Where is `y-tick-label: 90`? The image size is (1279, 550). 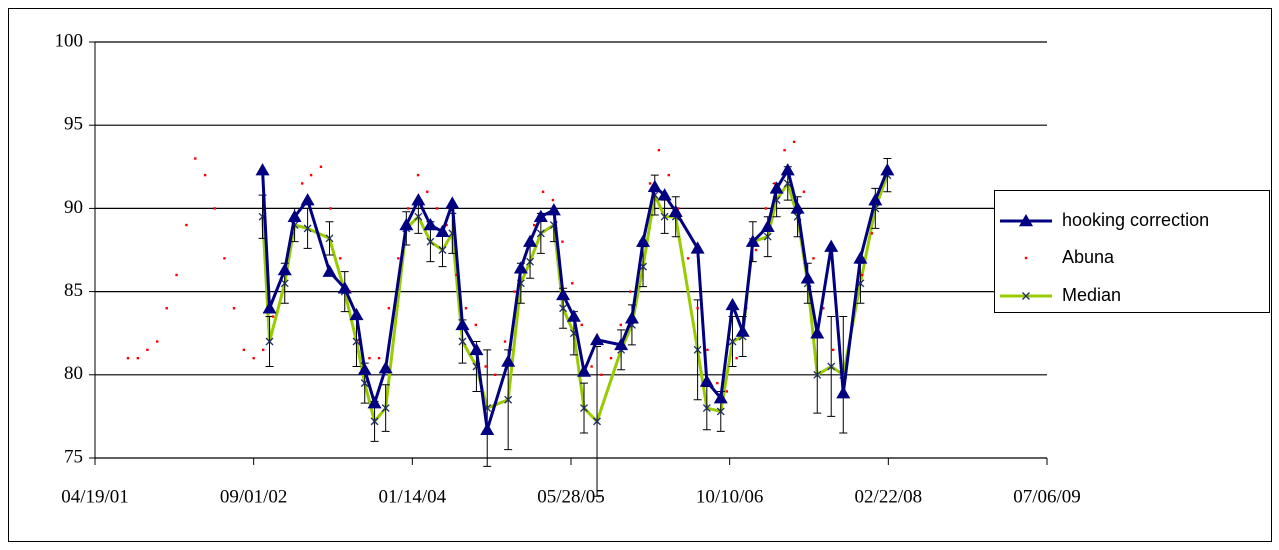
y-tick-label: 90 is located at coordinates (73, 207).